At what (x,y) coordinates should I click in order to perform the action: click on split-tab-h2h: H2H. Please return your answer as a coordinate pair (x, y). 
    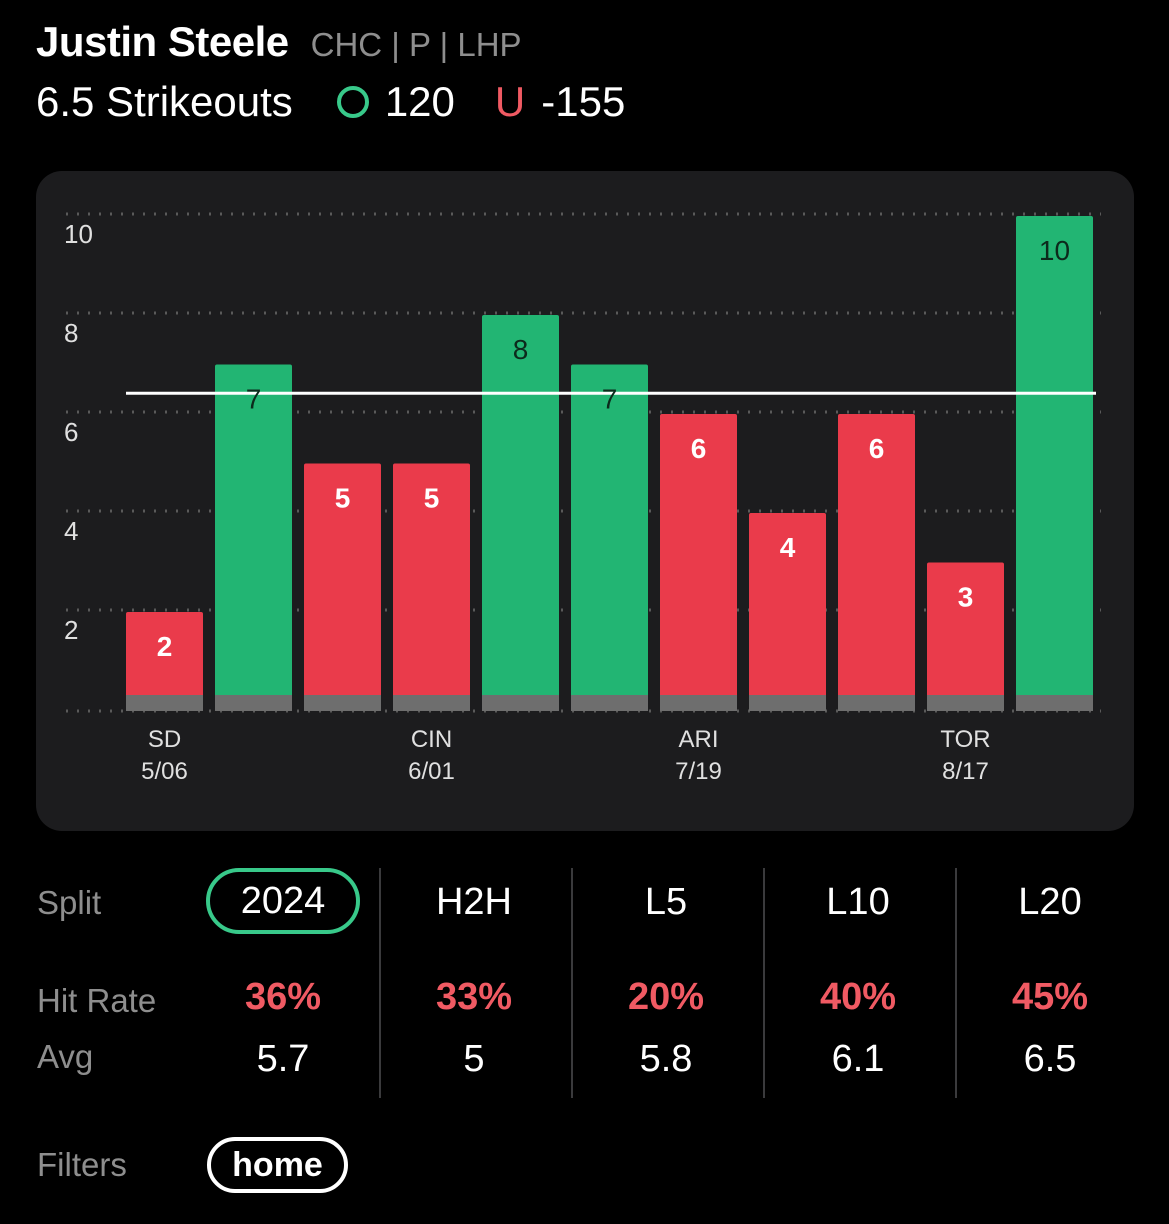
    Looking at the image, I should click on (474, 902).